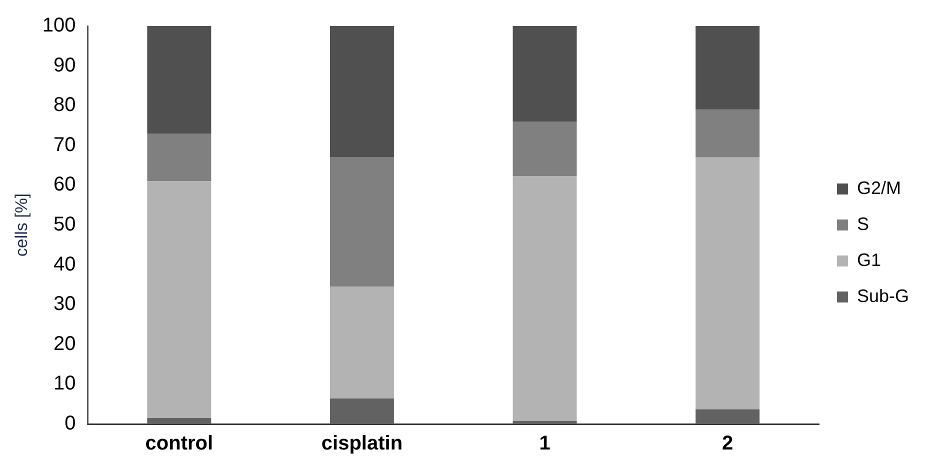 This screenshot has height=472, width=931. What do you see at coordinates (65, 343) in the screenshot?
I see `y-tick-label: 20` at bounding box center [65, 343].